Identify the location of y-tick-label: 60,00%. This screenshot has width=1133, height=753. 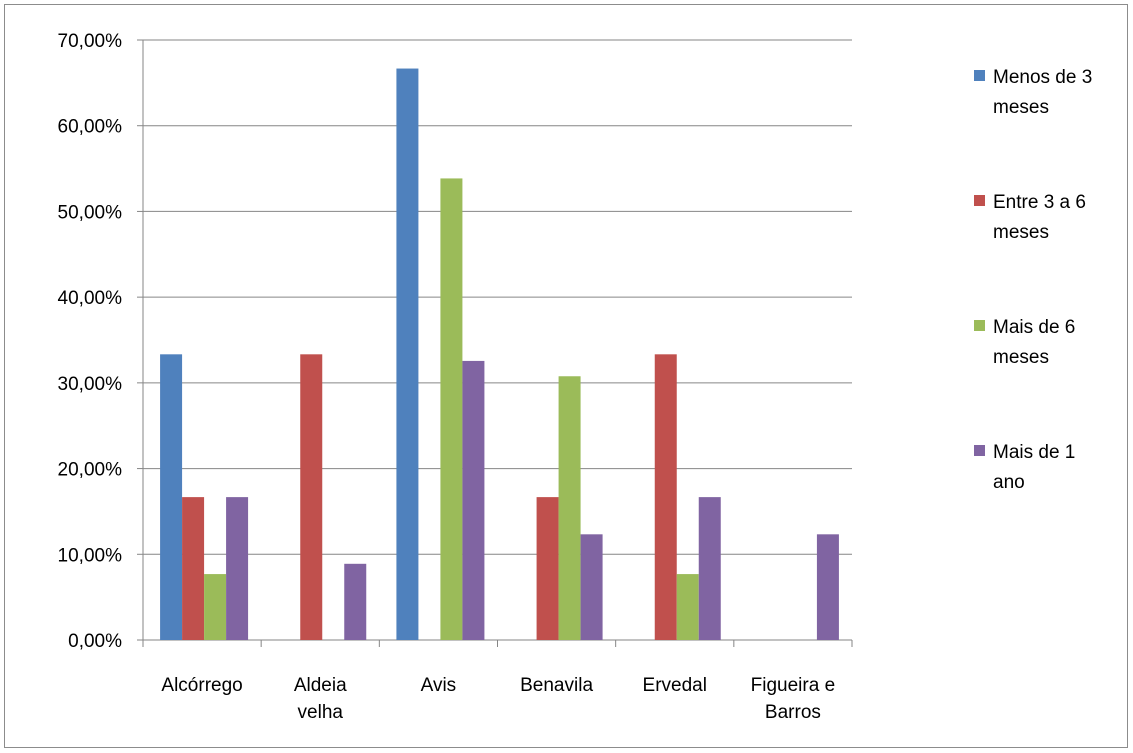
(90, 127).